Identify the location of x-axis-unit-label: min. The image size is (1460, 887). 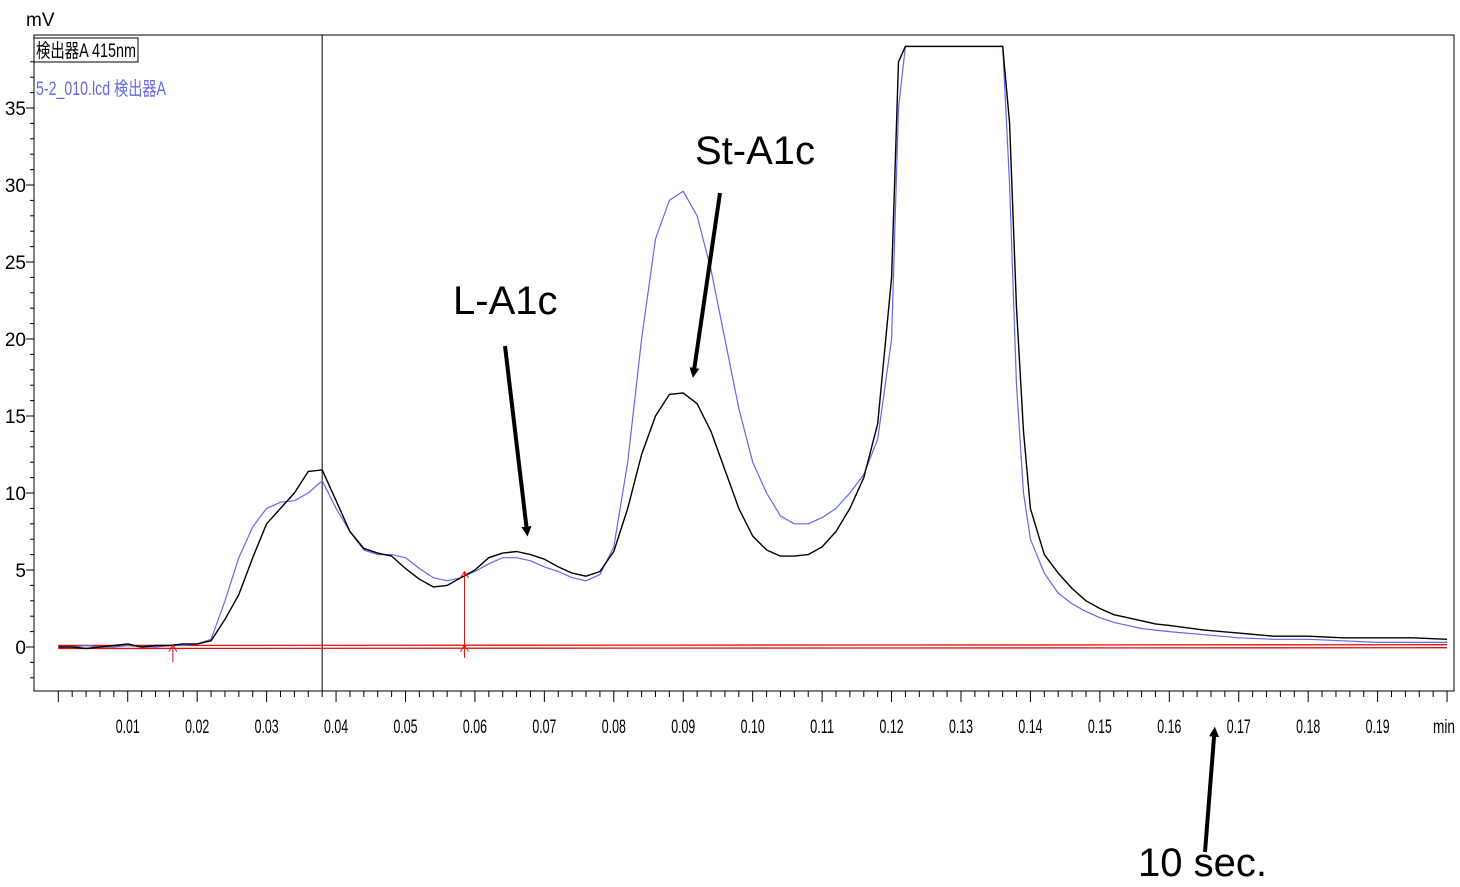
(1444, 727).